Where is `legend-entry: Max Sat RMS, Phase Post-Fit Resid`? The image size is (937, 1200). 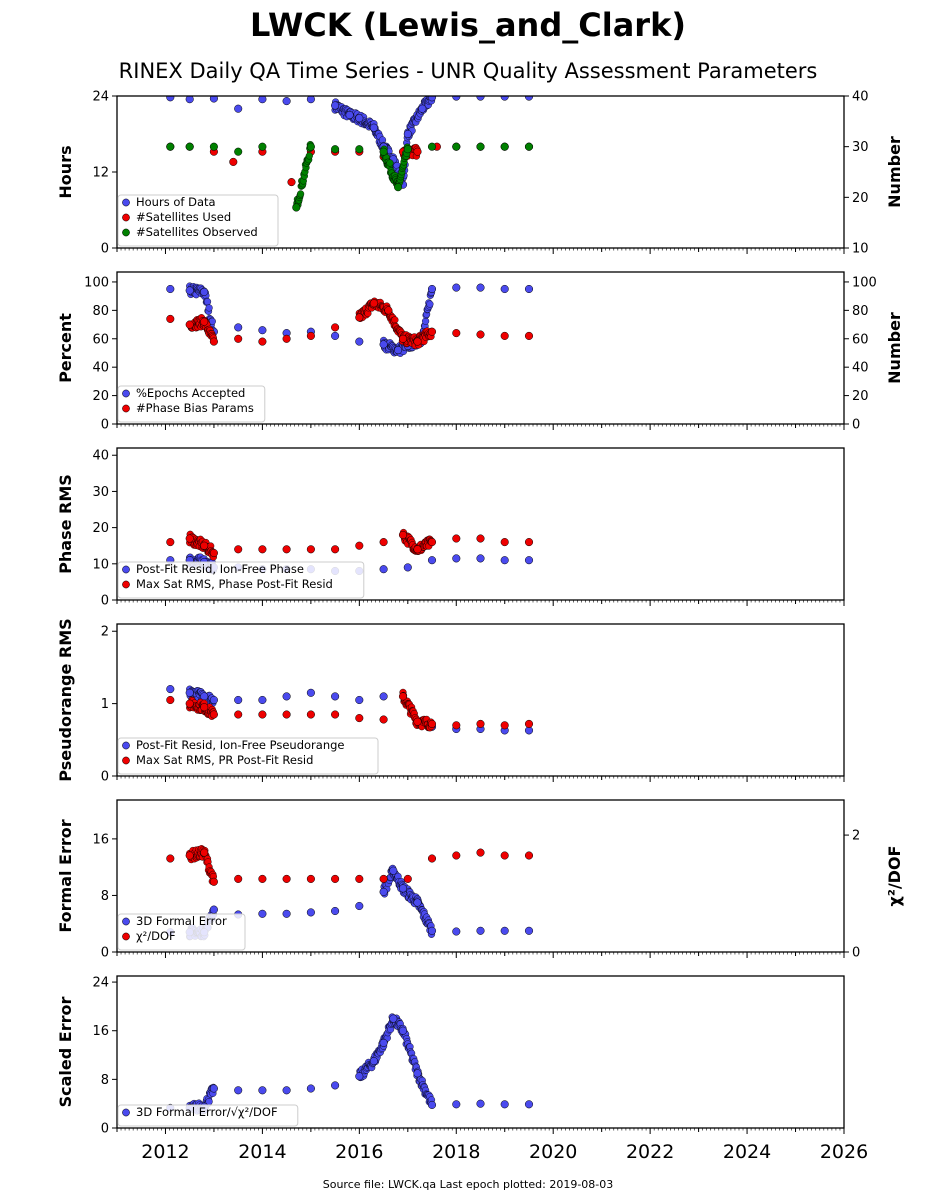
legend-entry: Max Sat RMS, Phase Post-Fit Resid is located at coordinates (234, 584).